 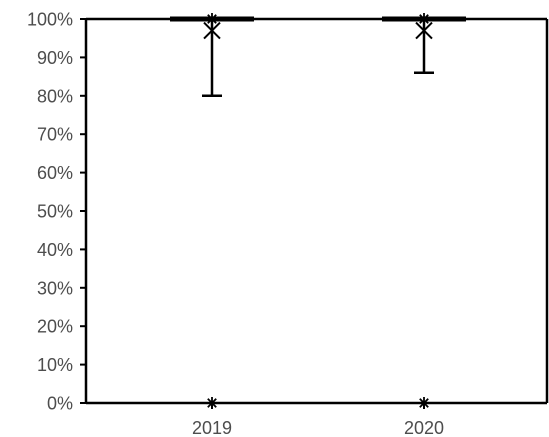 I want to click on x-tick-label: 2019, so click(x=212, y=427).